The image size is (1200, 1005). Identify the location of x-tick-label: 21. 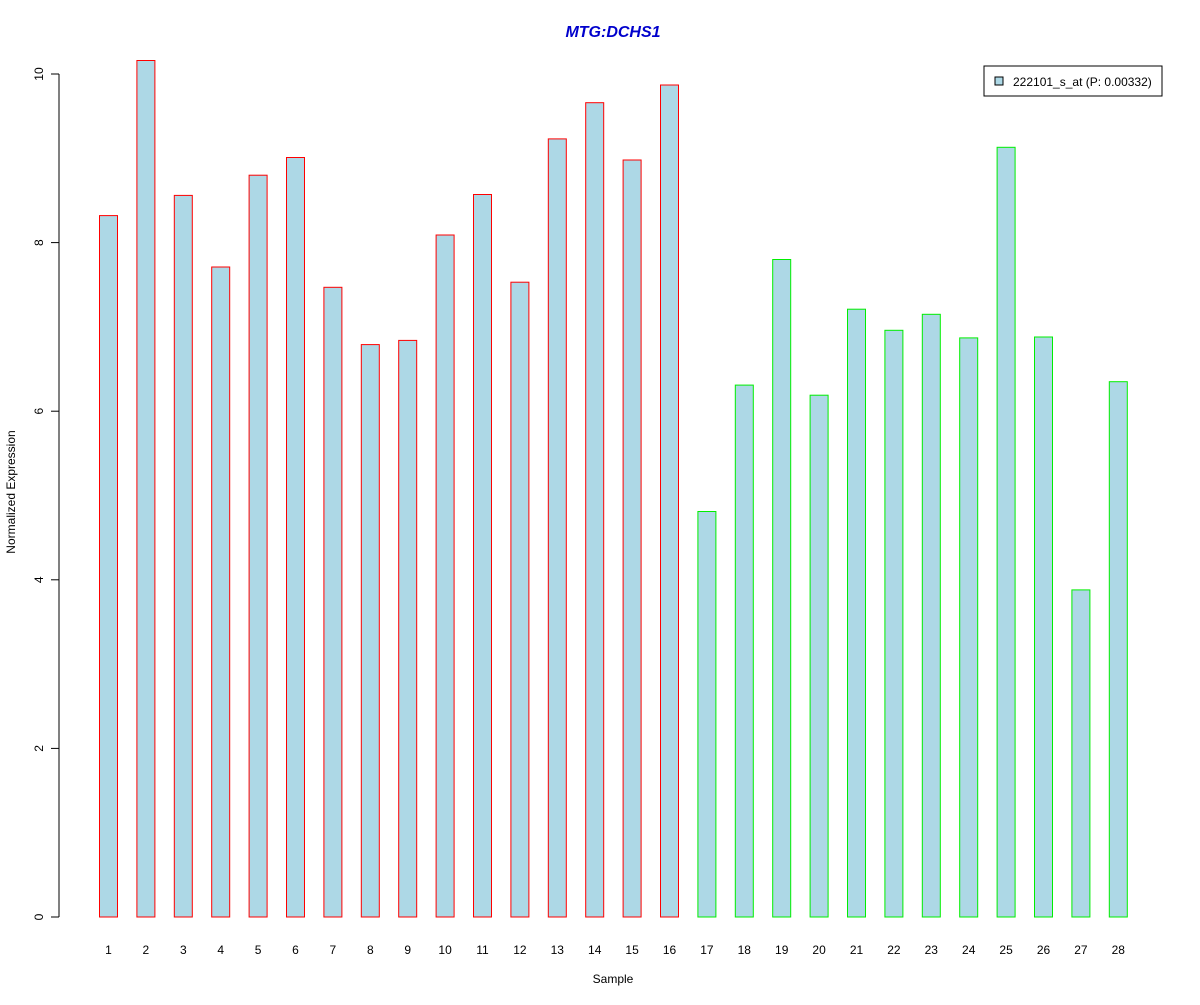
(857, 950).